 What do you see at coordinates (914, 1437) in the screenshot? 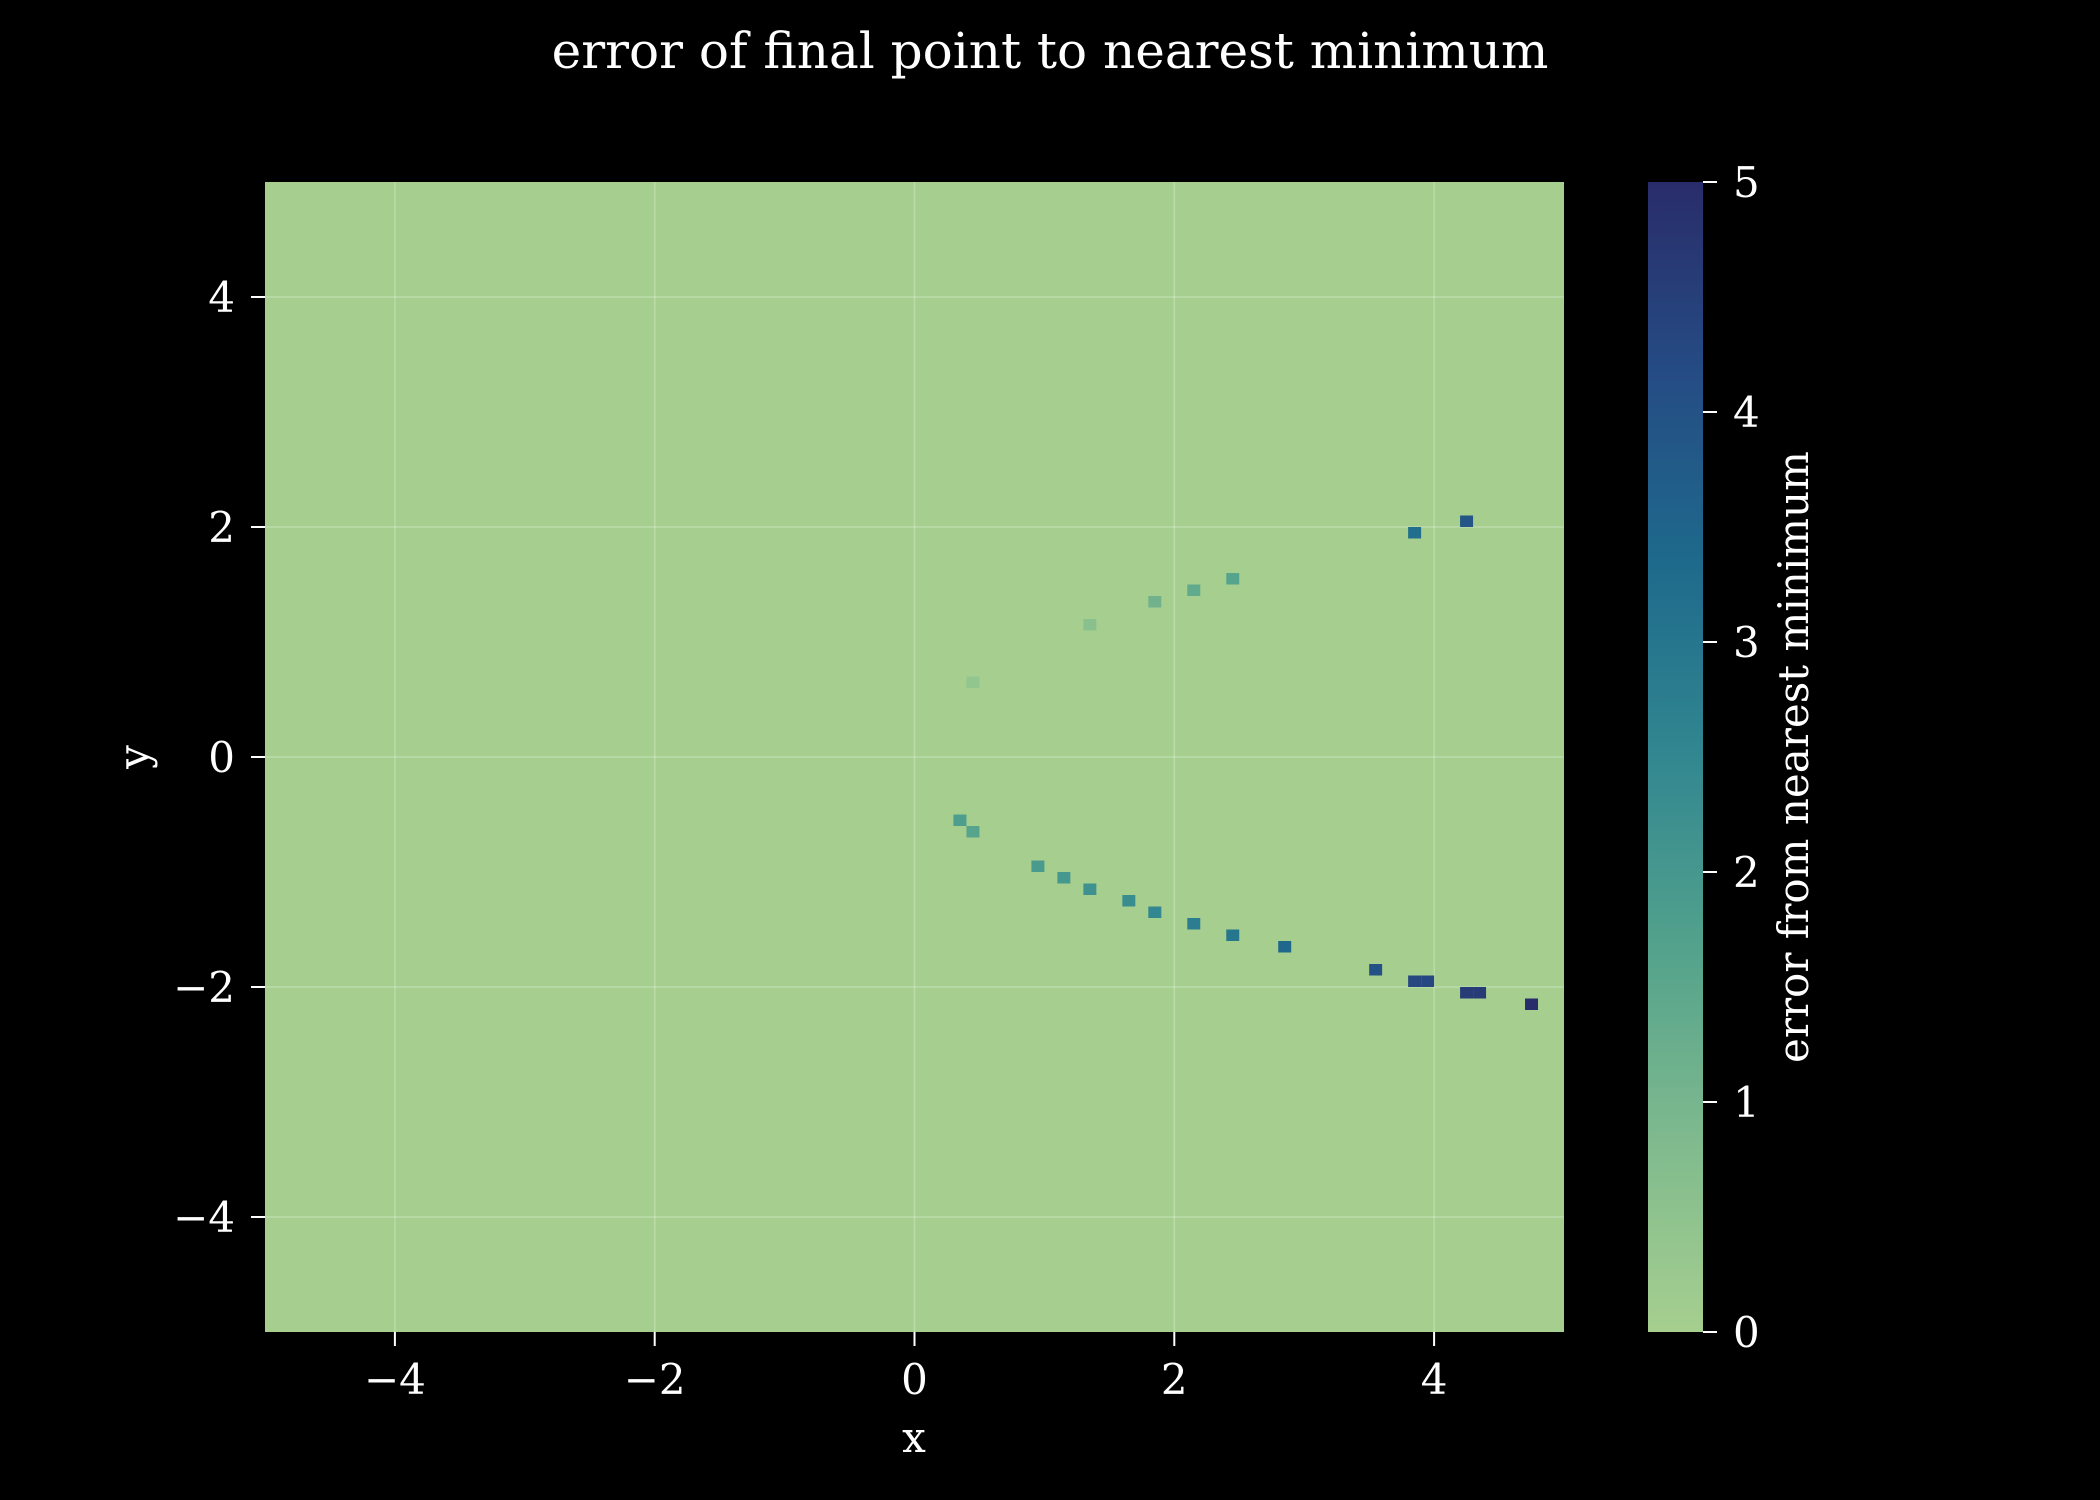
I see `x-axis-label: x` at bounding box center [914, 1437].